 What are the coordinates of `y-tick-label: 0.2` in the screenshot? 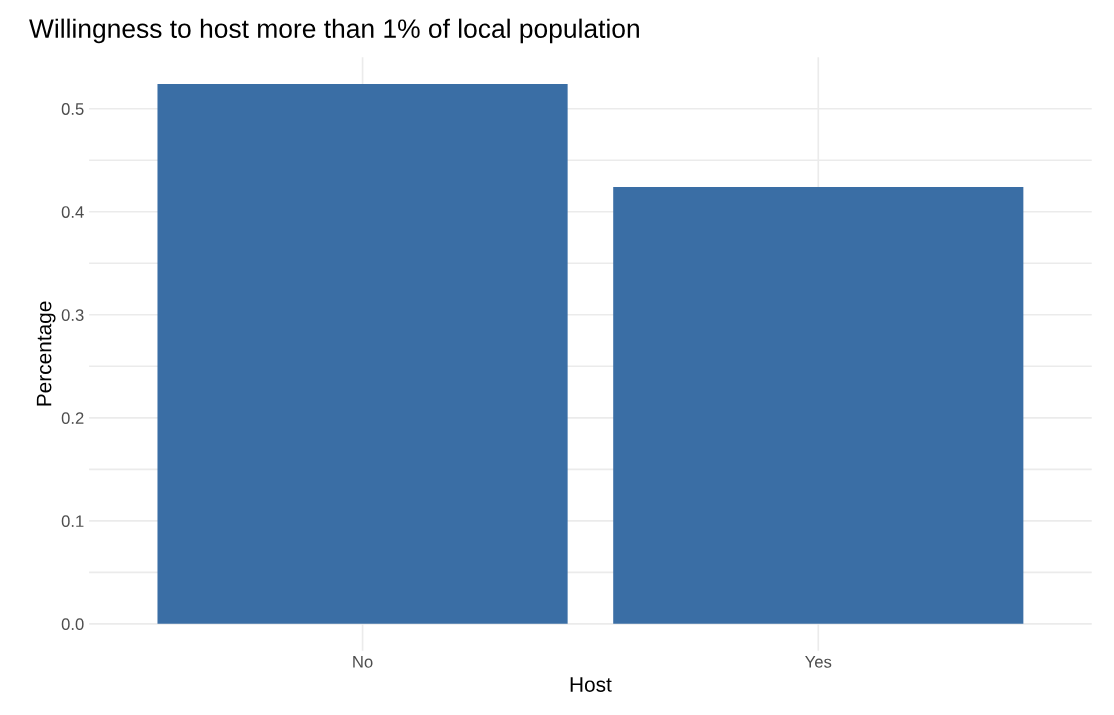 It's located at (72, 418).